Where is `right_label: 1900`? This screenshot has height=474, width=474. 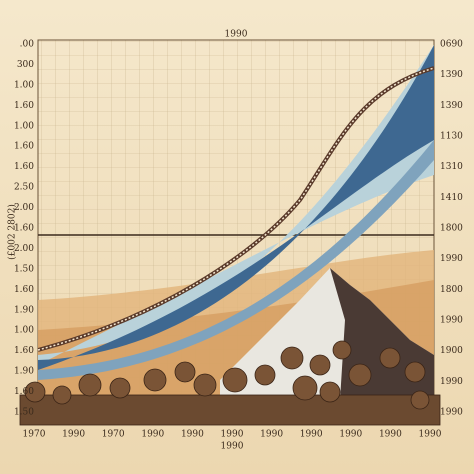 right_label: 1900 is located at coordinates (451, 351).